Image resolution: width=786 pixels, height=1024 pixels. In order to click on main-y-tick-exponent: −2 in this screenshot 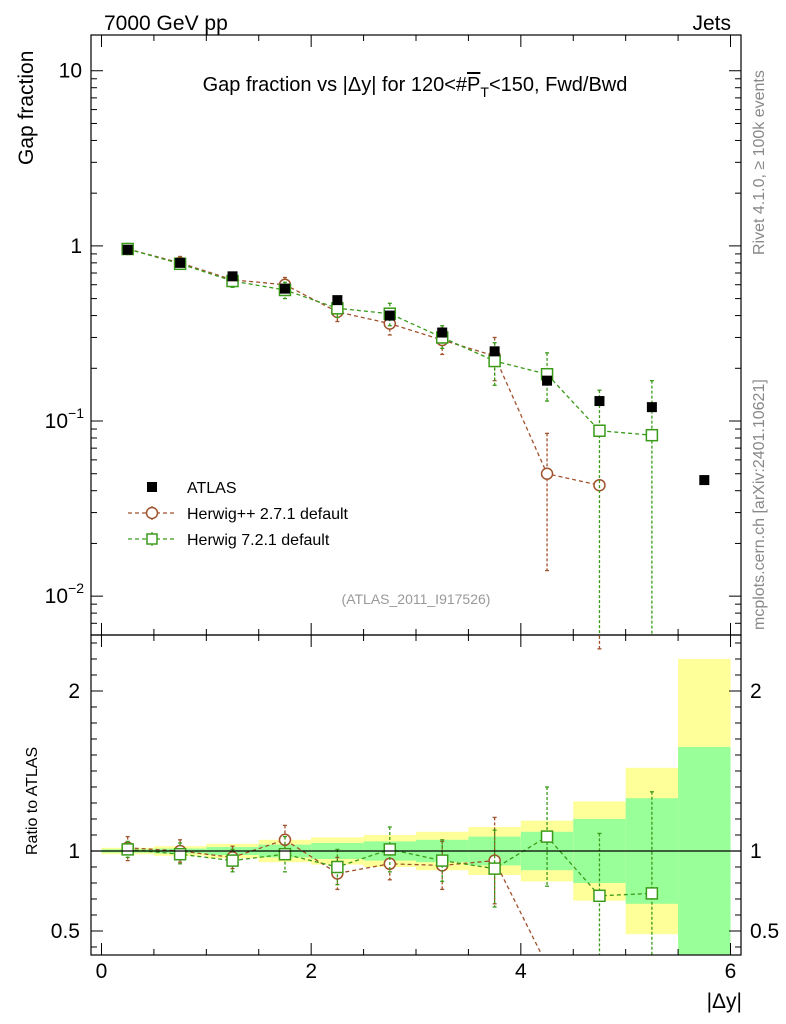, I will do `click(76, 588)`.